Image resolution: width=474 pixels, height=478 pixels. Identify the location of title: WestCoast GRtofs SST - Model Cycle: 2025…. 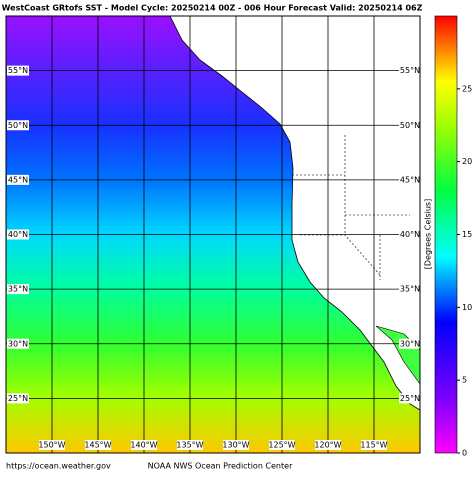
(212, 8).